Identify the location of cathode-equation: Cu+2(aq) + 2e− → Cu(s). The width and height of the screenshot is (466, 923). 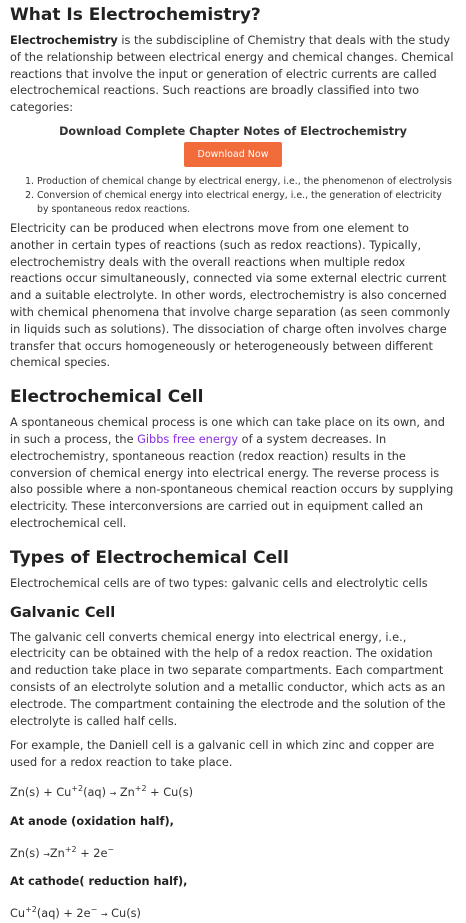
(75, 913).